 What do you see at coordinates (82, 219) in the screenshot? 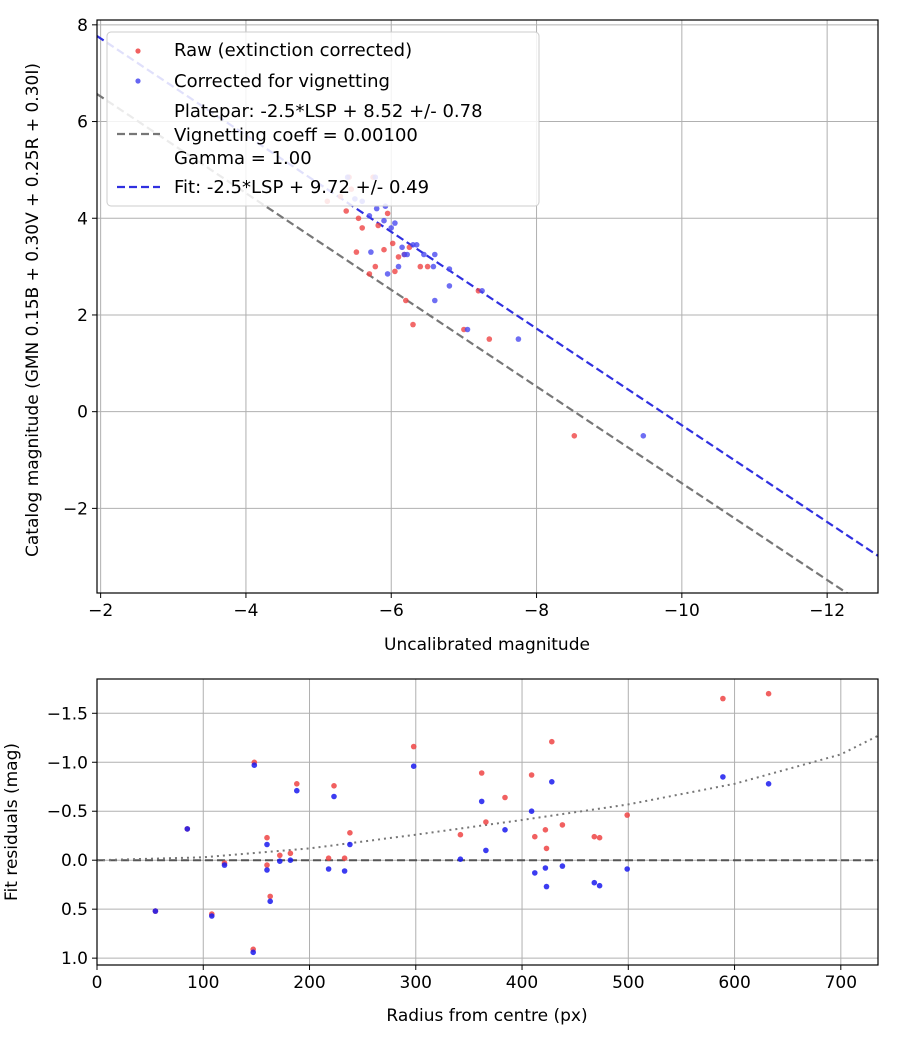
I see `y-tick-label: 4` at bounding box center [82, 219].